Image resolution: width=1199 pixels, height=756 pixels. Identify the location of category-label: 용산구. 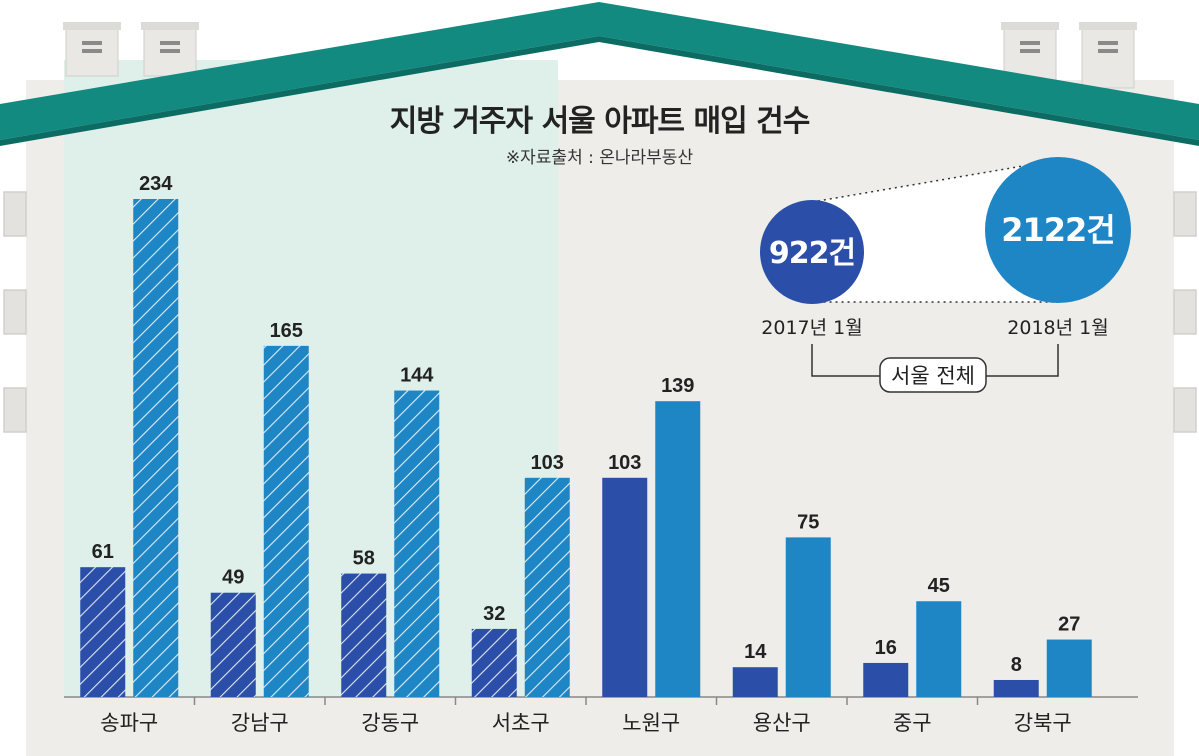
(782, 723).